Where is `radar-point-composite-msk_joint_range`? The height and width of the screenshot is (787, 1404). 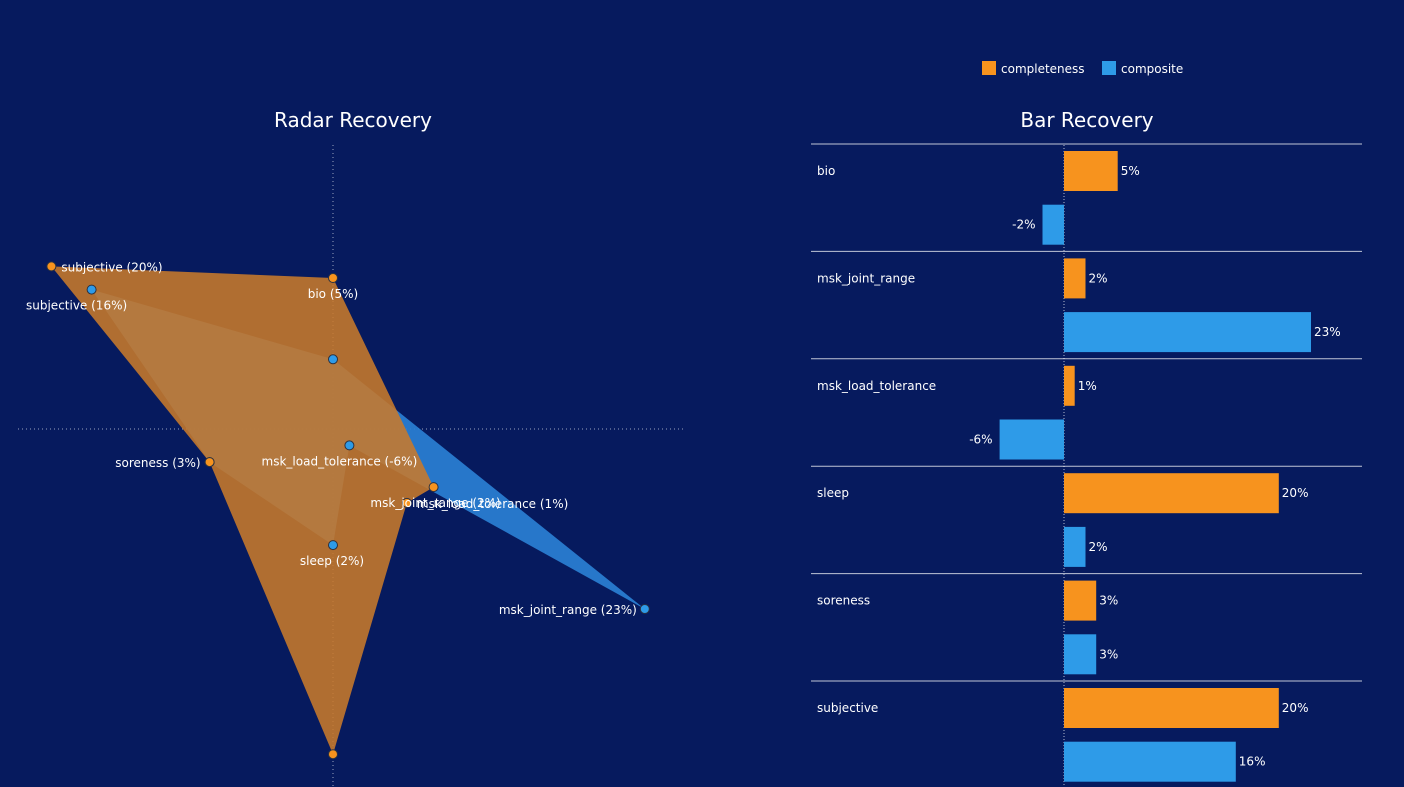 radar-point-composite-msk_joint_range is located at coordinates (644, 609).